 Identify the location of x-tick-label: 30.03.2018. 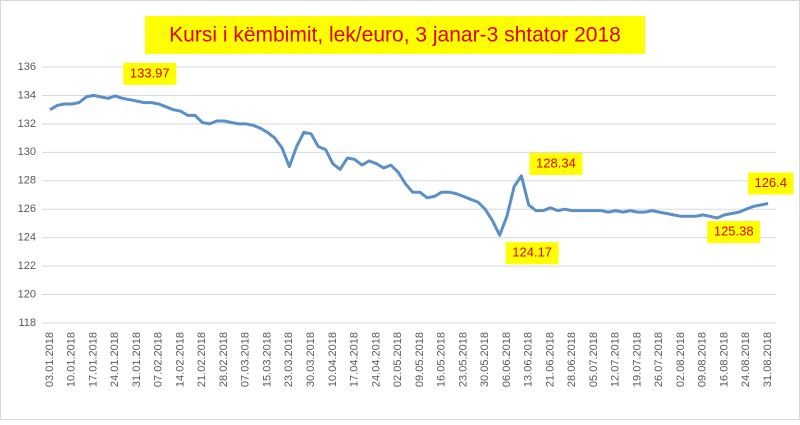
(311, 359).